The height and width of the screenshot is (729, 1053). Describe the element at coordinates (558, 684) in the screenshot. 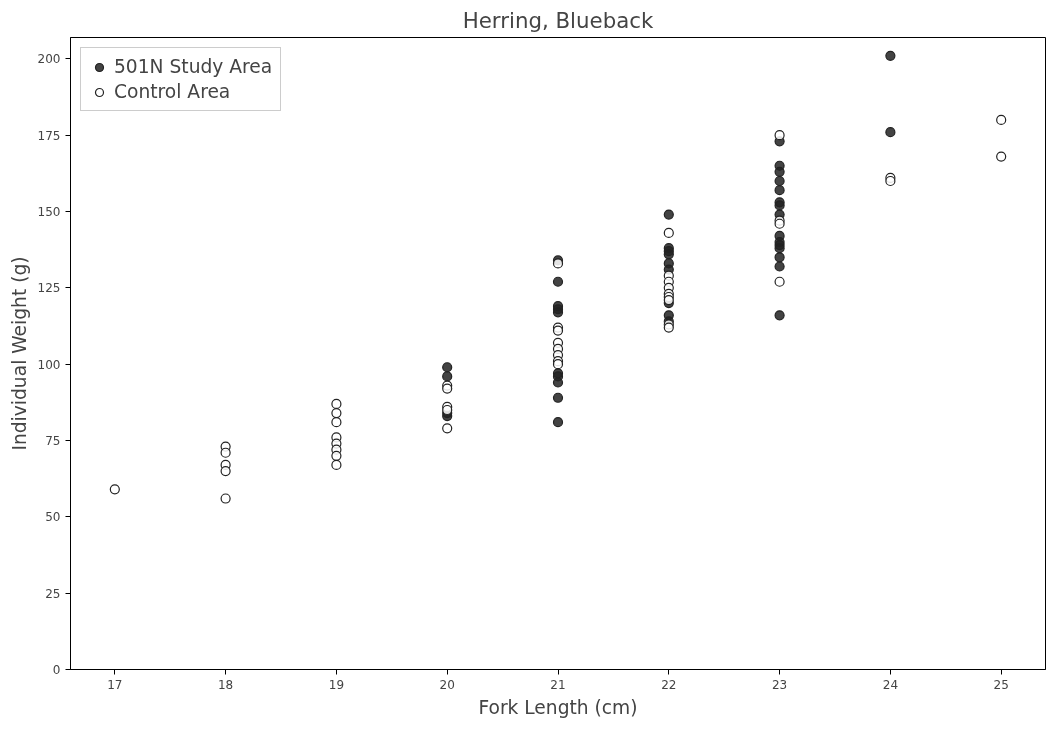

I see `x-tick-label: 21` at that location.